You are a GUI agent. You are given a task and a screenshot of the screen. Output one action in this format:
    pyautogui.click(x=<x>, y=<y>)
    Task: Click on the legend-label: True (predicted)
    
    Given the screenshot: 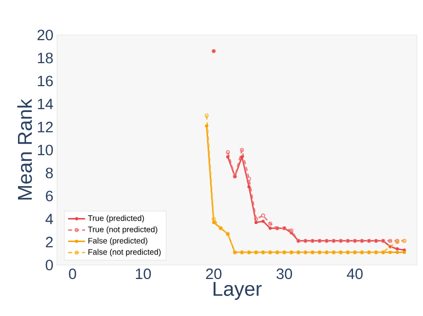 What is the action you would take?
    pyautogui.click(x=116, y=219)
    